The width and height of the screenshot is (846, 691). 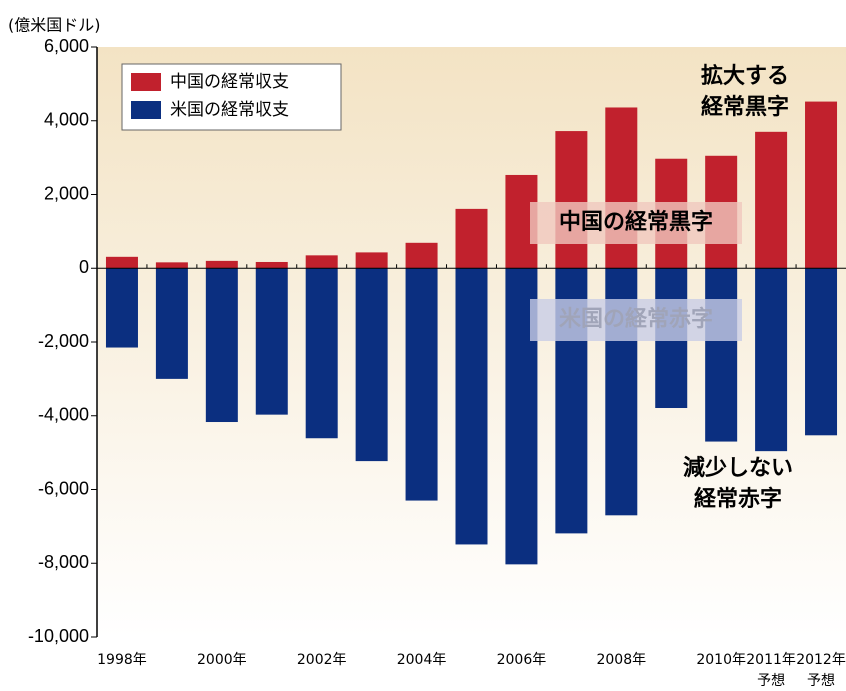 I want to click on annotation: 経常黒字, so click(x=745, y=107).